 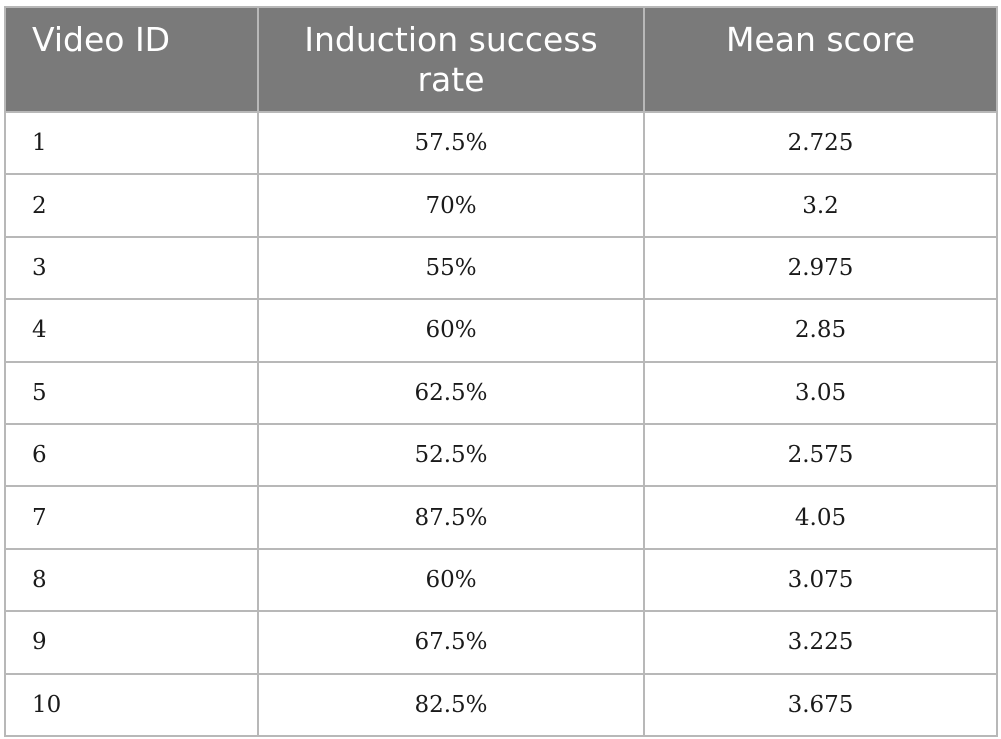 I want to click on cell-induction-success-rate: 82.5%, so click(x=451, y=704).